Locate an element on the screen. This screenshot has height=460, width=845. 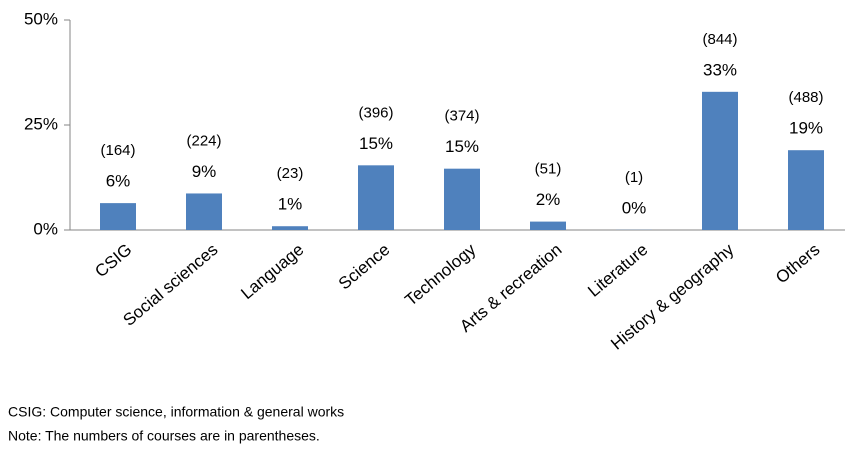
x-tick-label: Technology is located at coordinates (440, 275).